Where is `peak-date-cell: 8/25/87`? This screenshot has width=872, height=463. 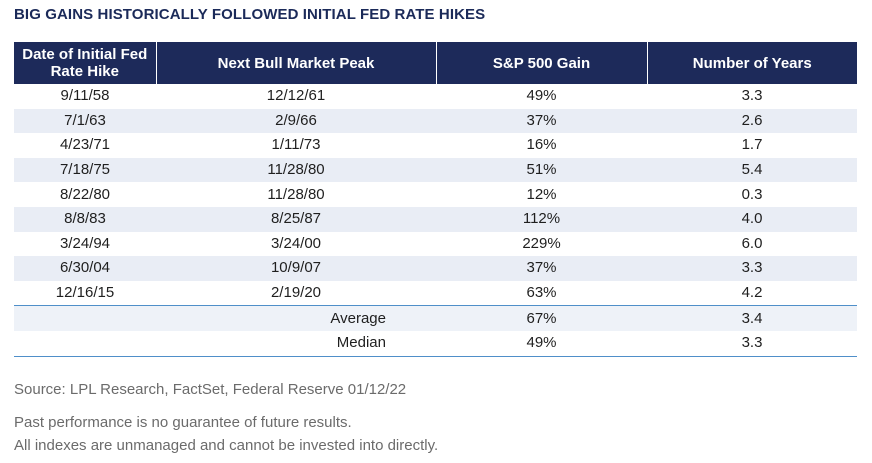
peak-date-cell: 8/25/87 is located at coordinates (296, 219).